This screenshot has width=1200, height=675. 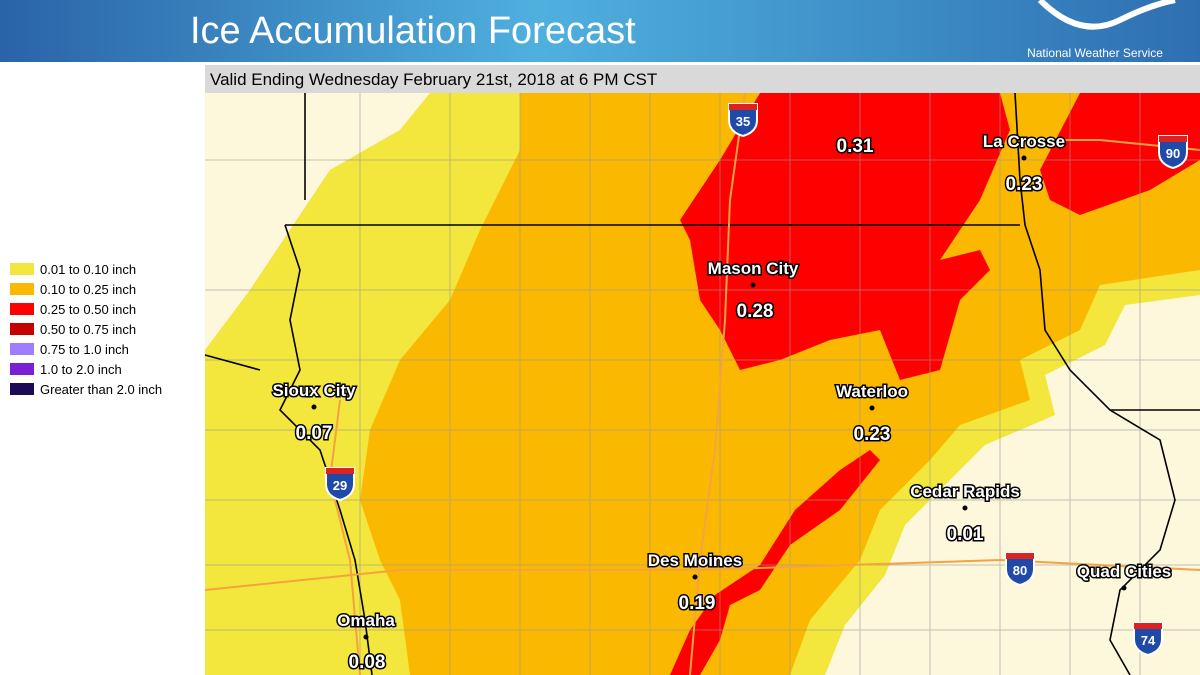 I want to click on subtitle-bar, so click(x=702, y=79).